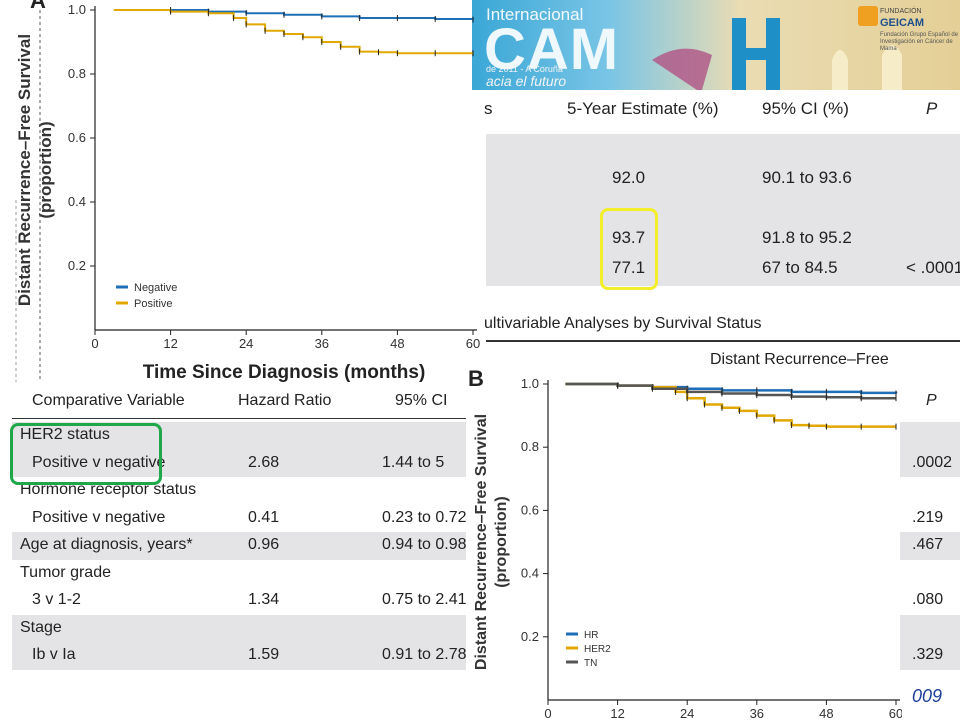  I want to click on table-cell-variable: 3 v 1-2, so click(56, 599).